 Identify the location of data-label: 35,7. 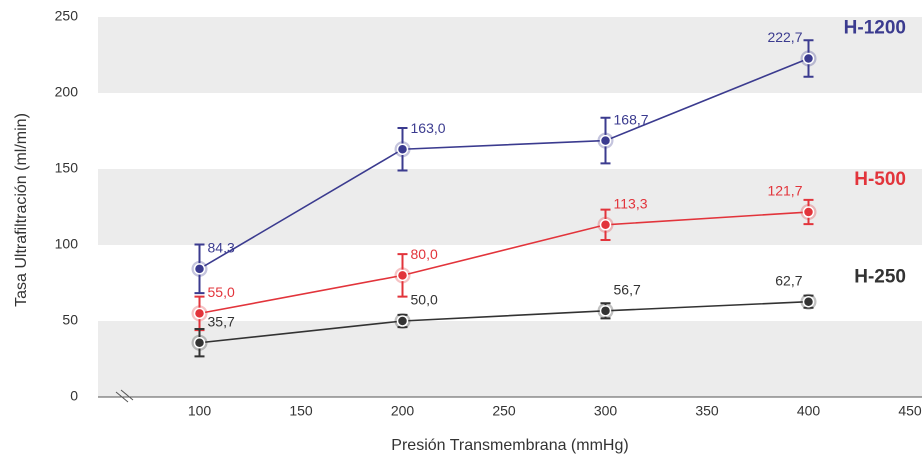
(221, 321).